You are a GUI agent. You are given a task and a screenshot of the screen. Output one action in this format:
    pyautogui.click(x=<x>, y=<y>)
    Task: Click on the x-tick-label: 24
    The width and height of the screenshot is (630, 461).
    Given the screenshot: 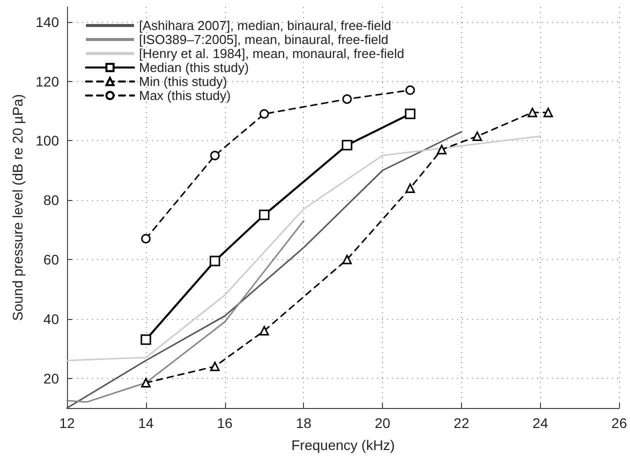 What is the action you would take?
    pyautogui.click(x=540, y=423)
    